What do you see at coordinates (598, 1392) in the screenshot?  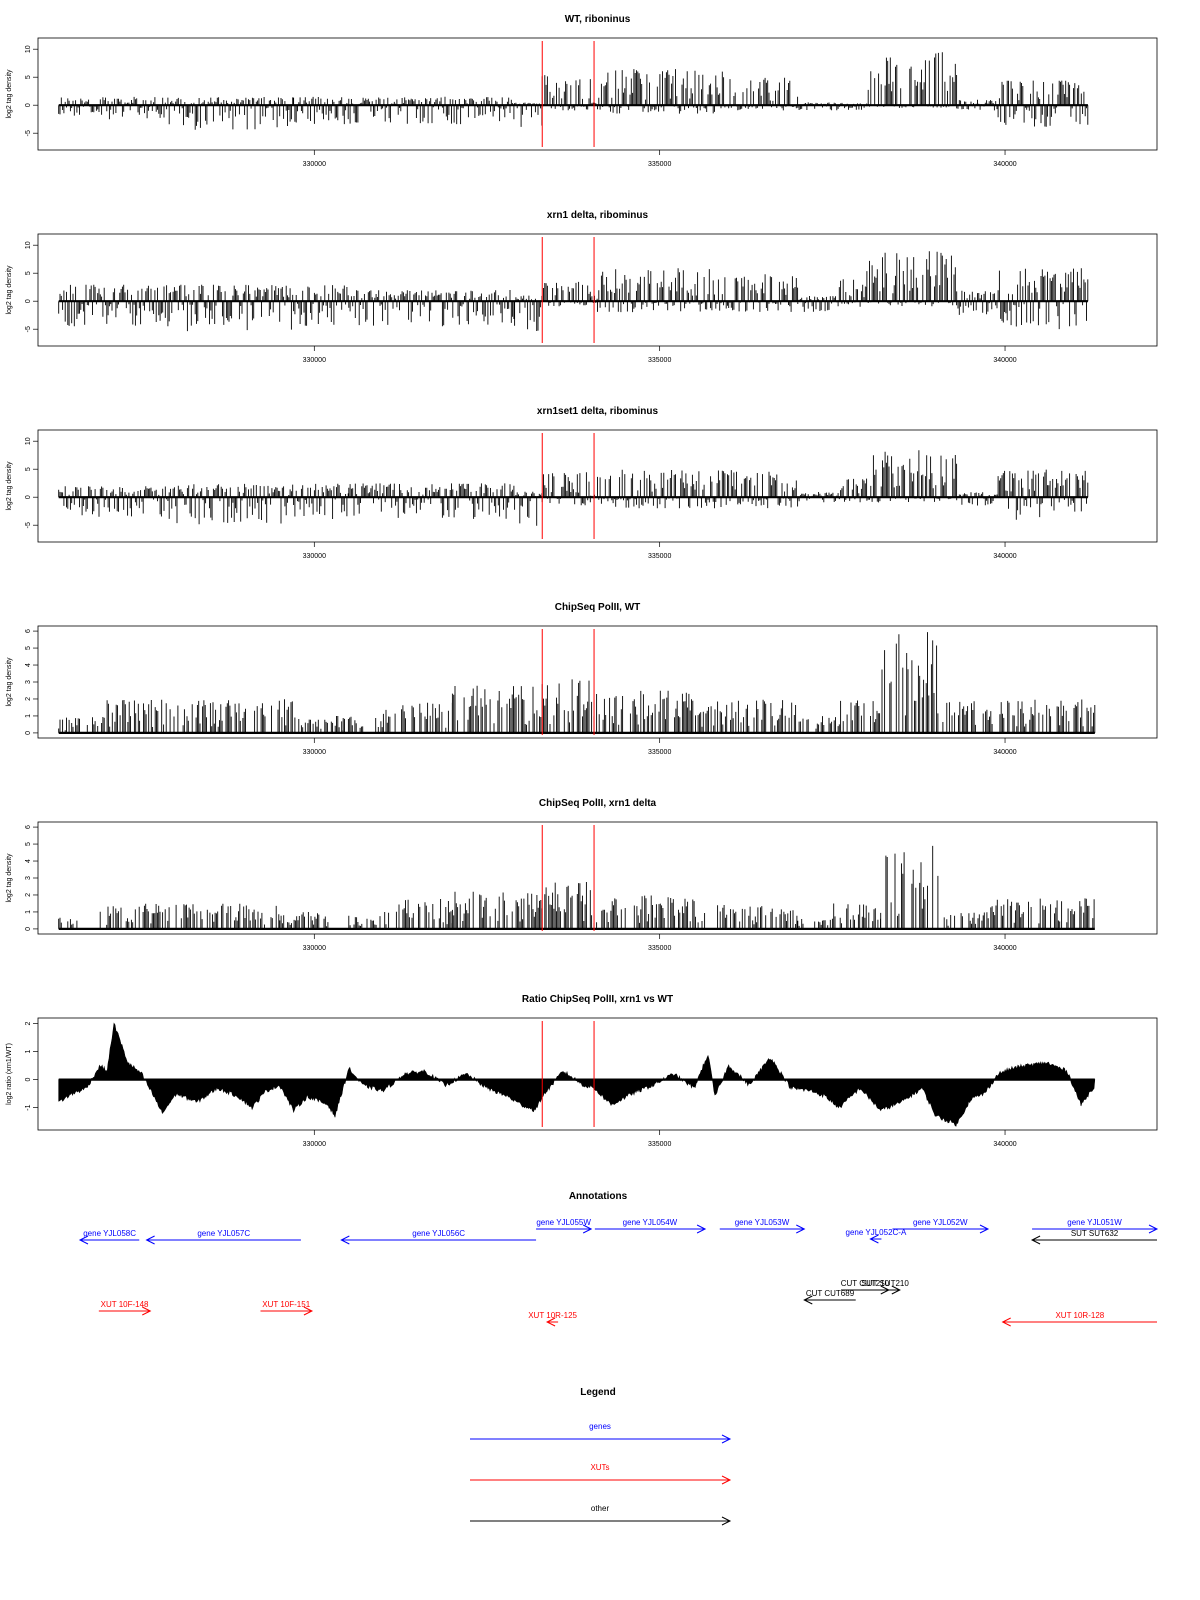 I see `legend-title: Legend` at bounding box center [598, 1392].